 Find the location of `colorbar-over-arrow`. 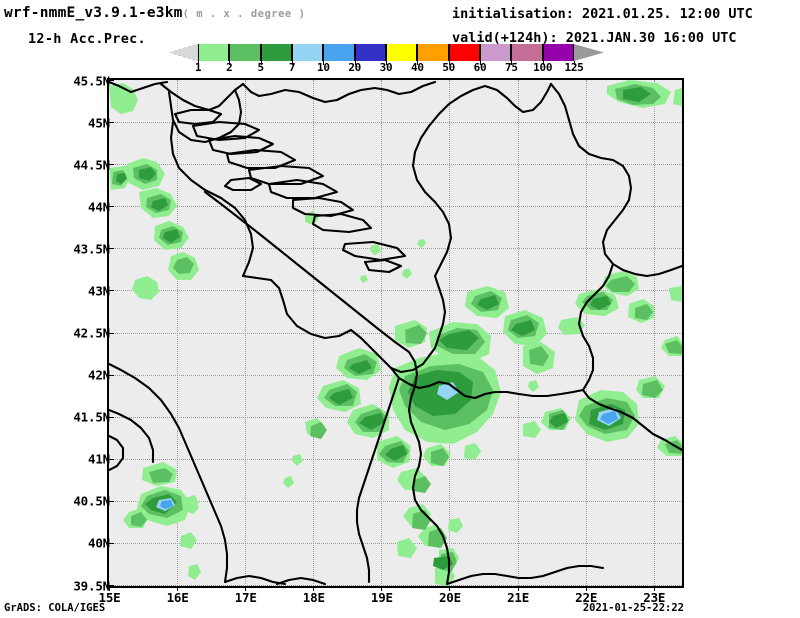

colorbar-over-arrow is located at coordinates (589, 52).